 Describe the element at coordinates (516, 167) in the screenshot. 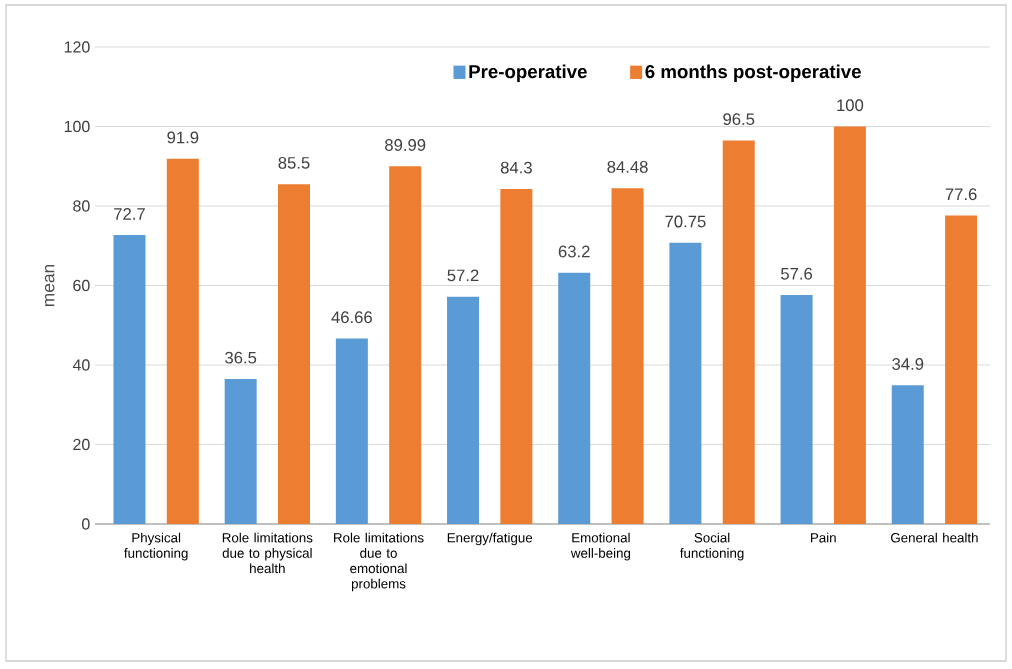

I see `data-label: 84.3` at that location.